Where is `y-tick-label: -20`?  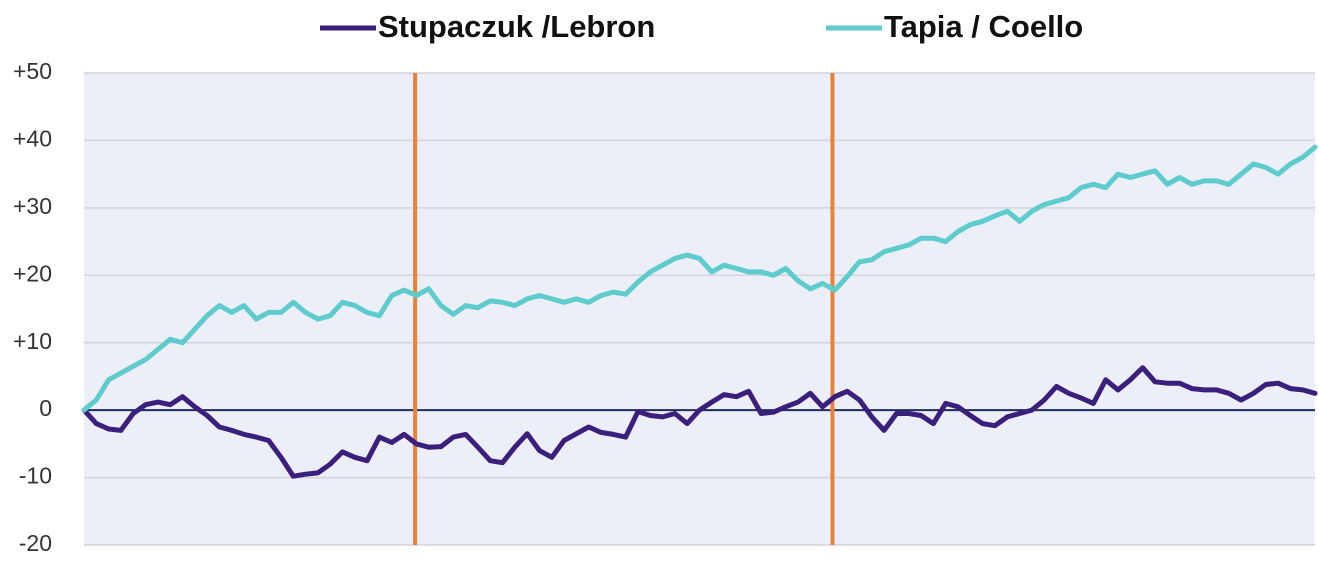
y-tick-label: -20 is located at coordinates (35, 543).